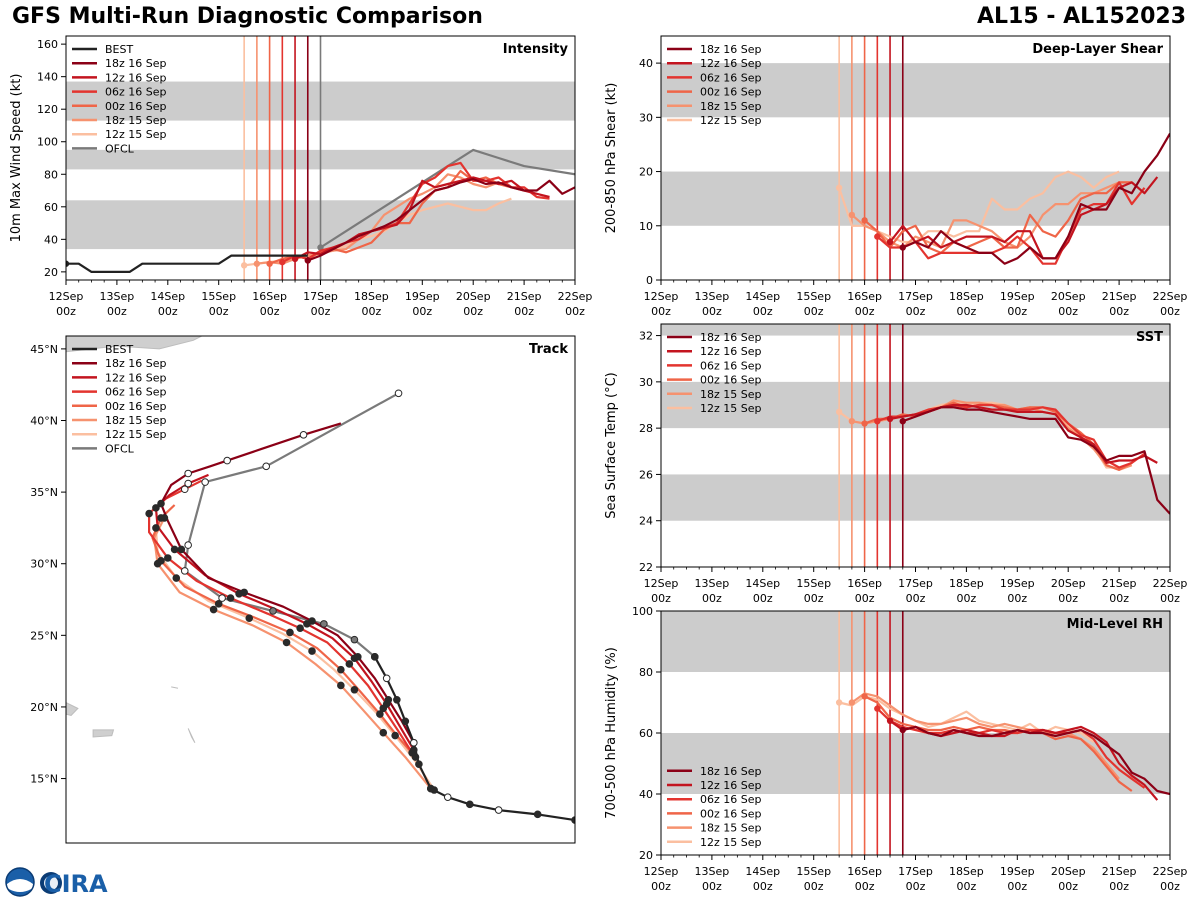 The image size is (1200, 902). I want to click on x-tick-label: 13Sep, so click(117, 296).